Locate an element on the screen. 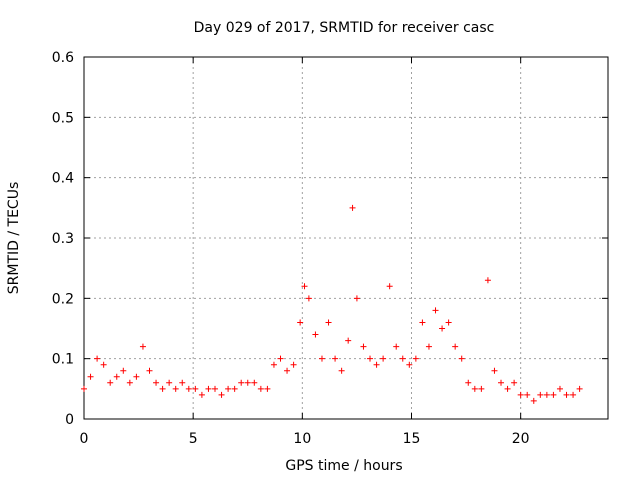  y-tick-label: 0.1 is located at coordinates (63, 360).